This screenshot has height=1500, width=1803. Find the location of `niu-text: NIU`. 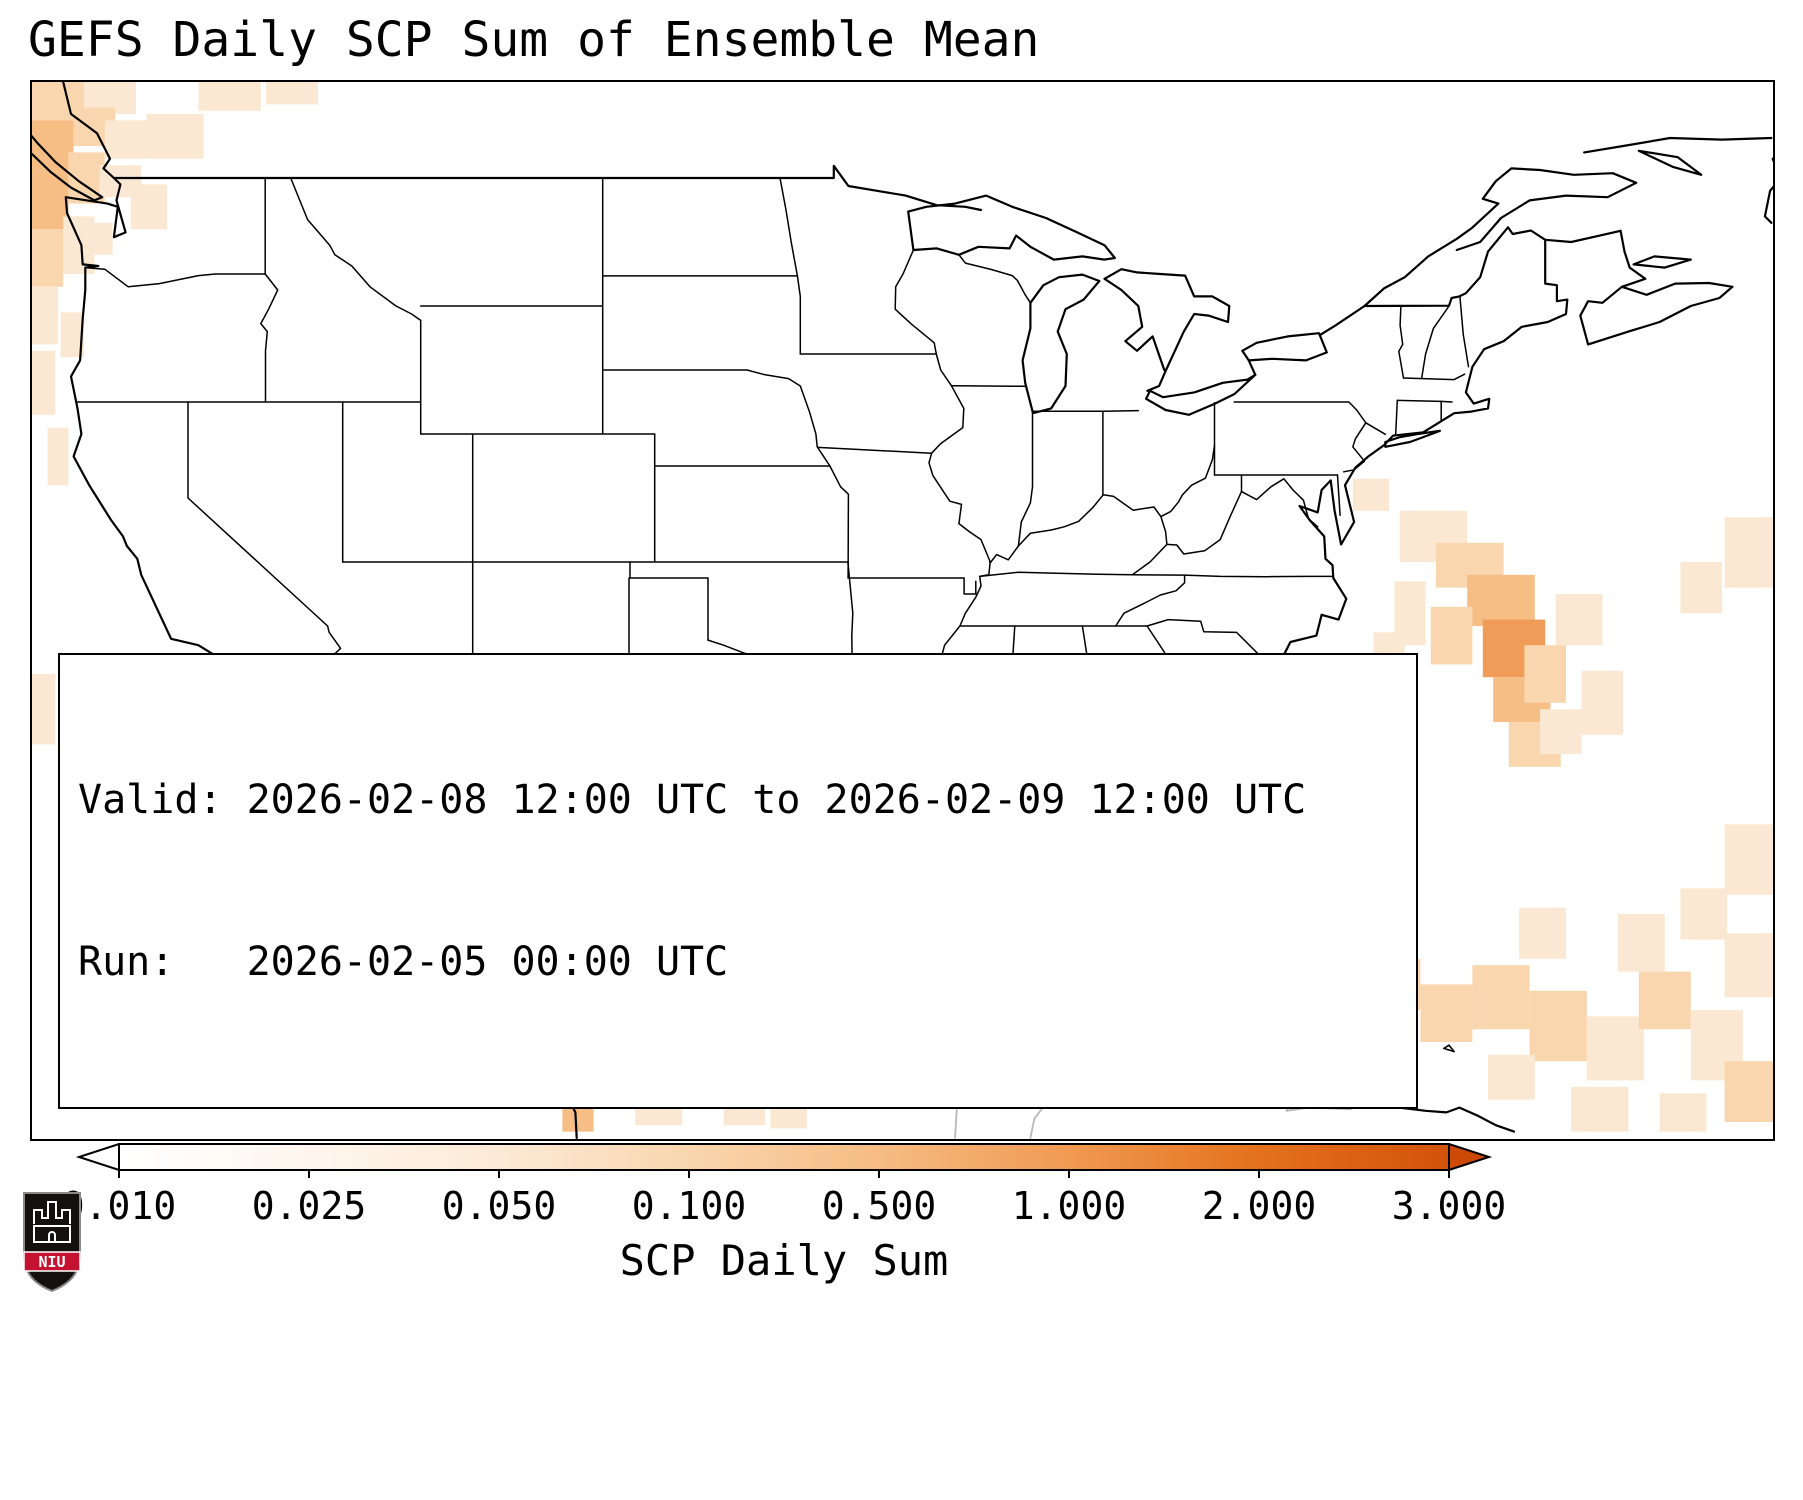

niu-text: NIU is located at coordinates (51, 1262).